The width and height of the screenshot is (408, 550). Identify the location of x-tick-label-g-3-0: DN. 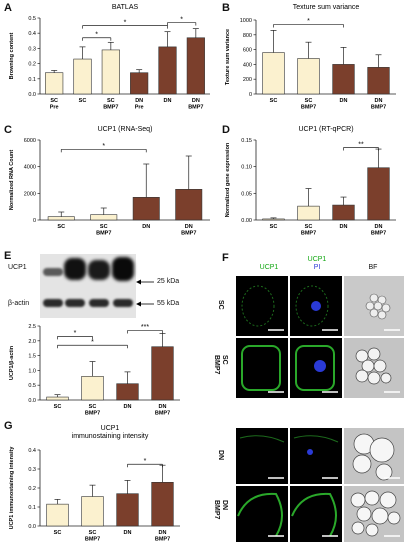
(163, 533).